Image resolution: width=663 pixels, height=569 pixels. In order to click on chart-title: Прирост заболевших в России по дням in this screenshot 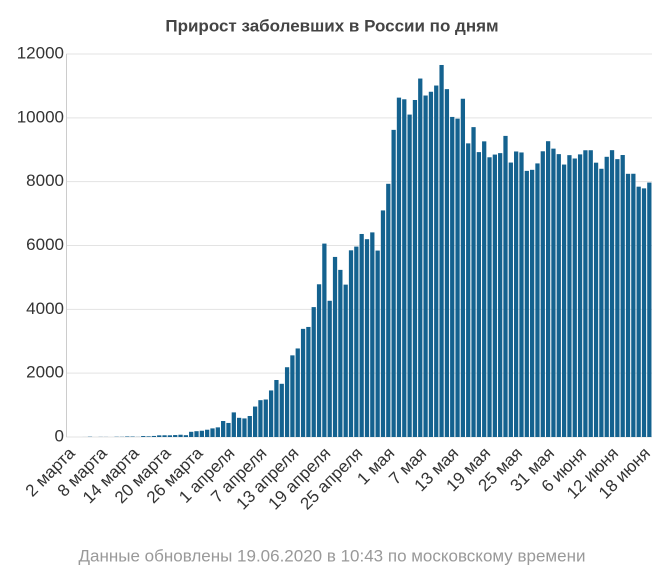, I will do `click(331, 25)`.